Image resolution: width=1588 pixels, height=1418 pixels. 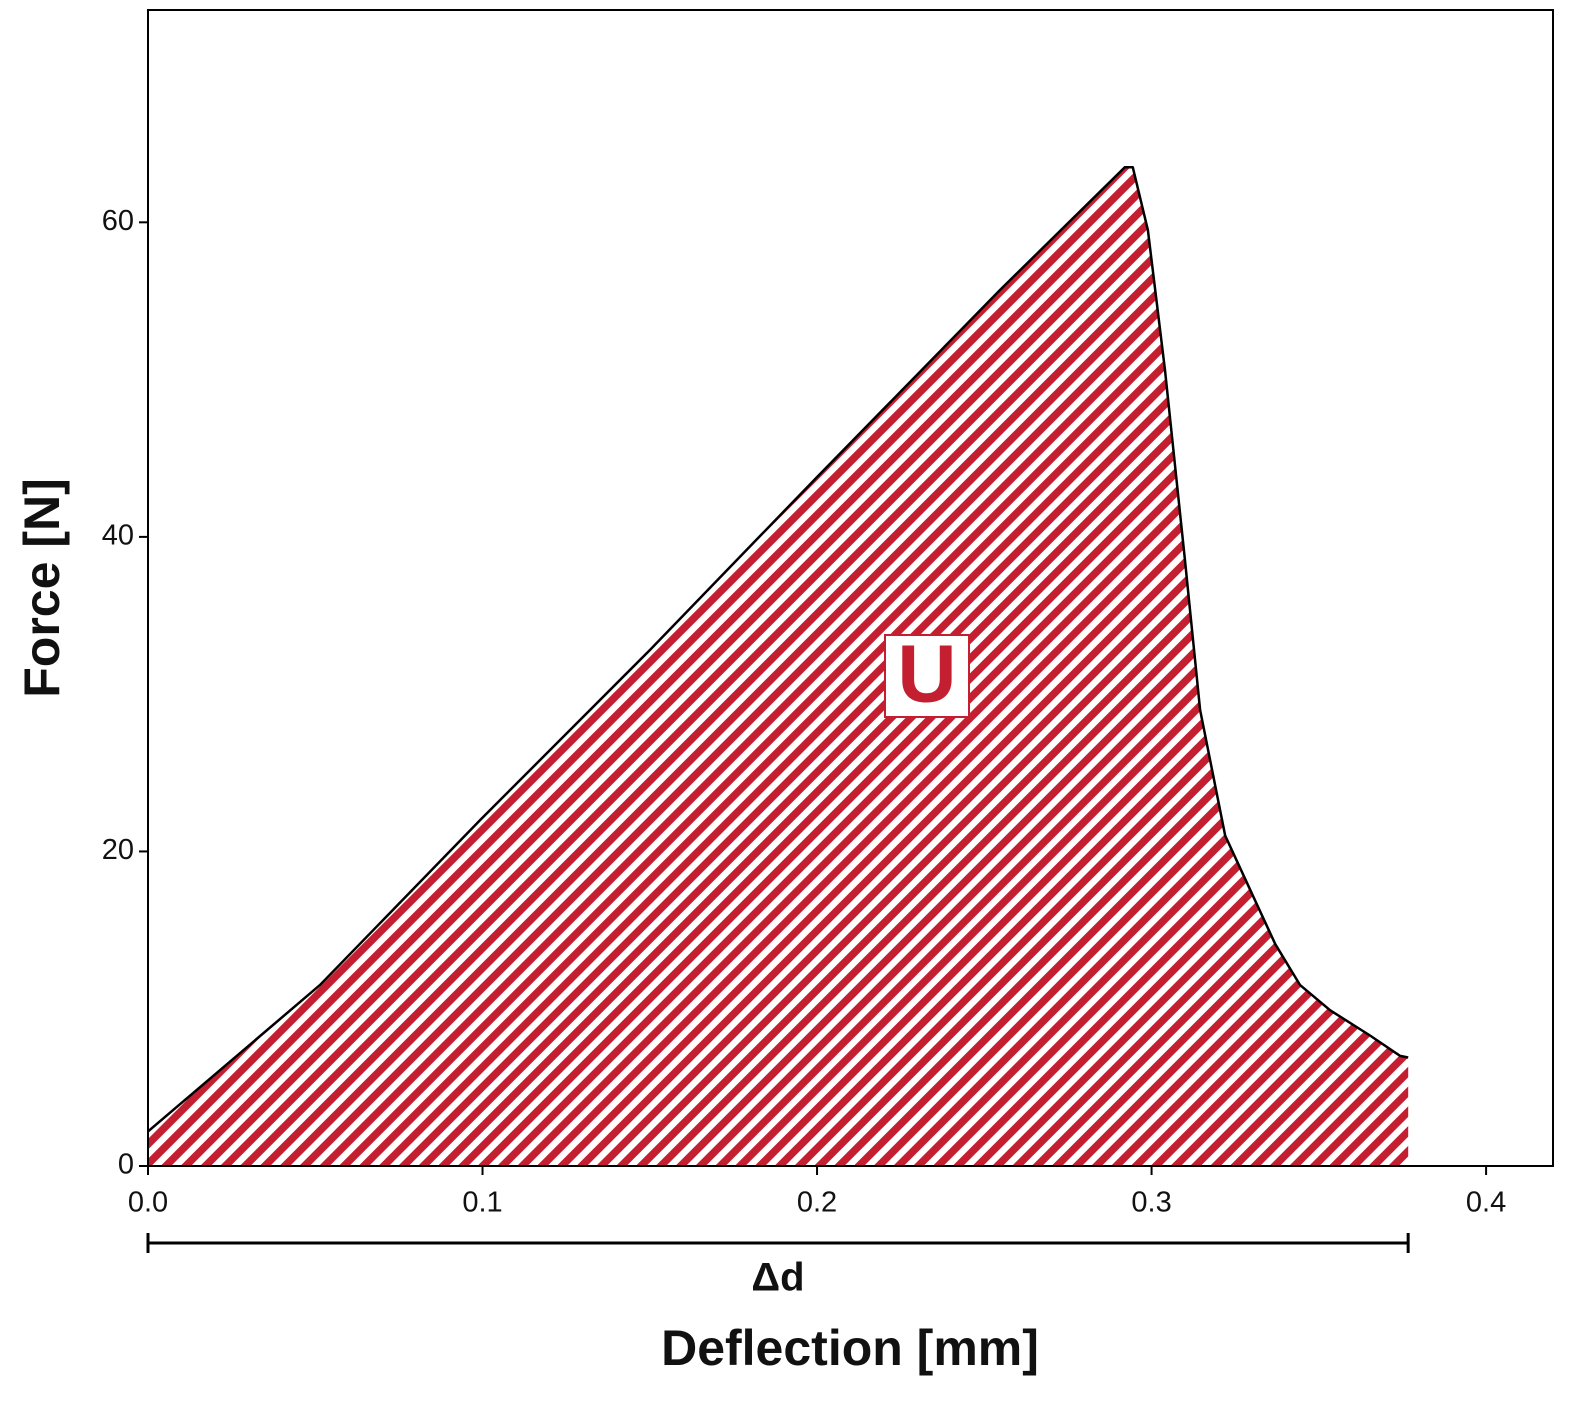 I want to click on y-tick-label: 0, so click(x=126, y=1165).